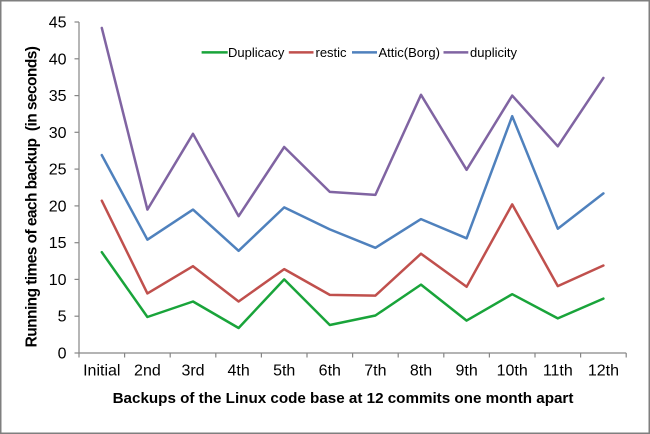  I want to click on svg-text: 12th, so click(603, 371).